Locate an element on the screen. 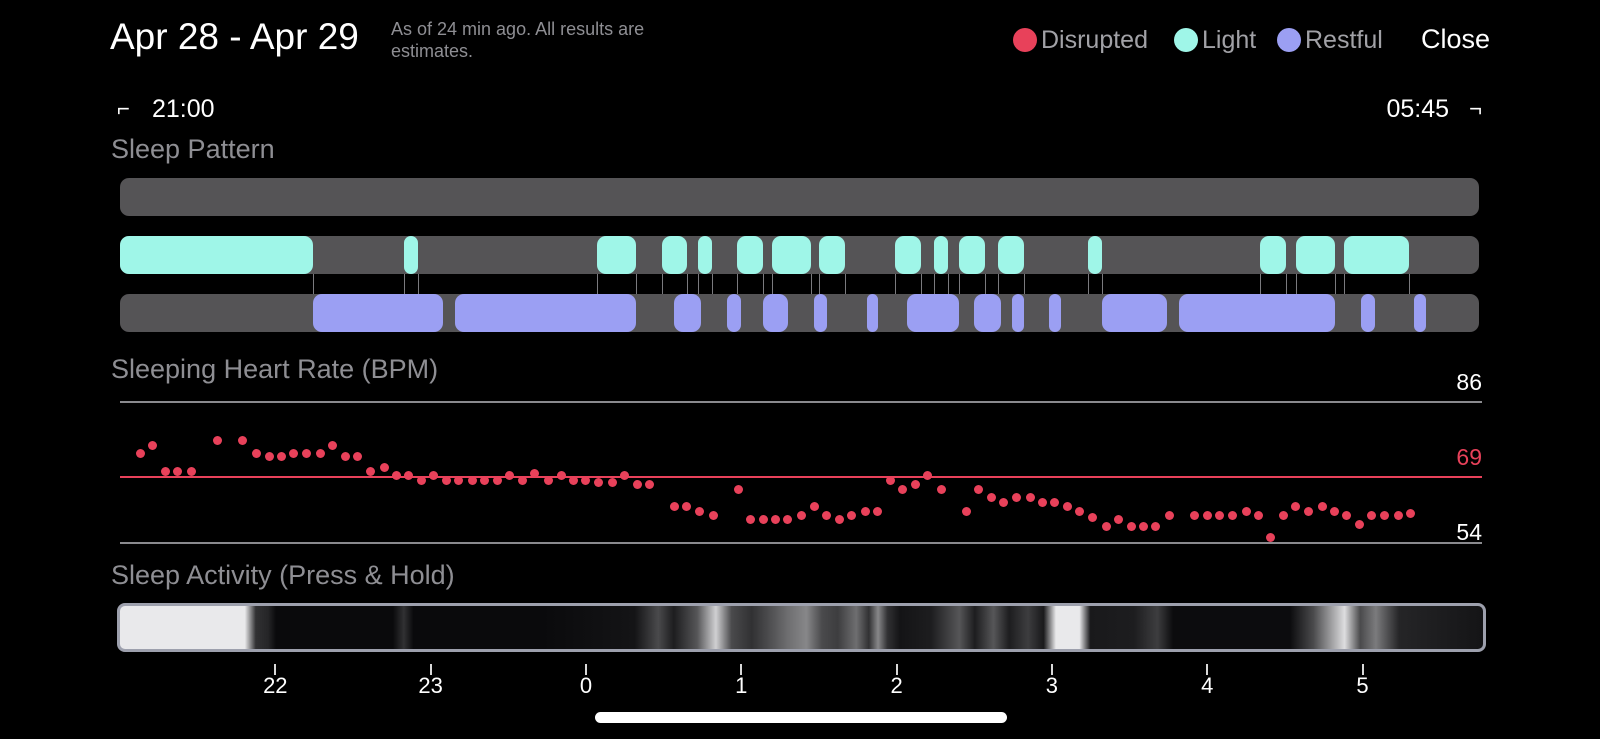 The width and height of the screenshot is (1600, 739). axis-tick-label: 0 is located at coordinates (586, 685).